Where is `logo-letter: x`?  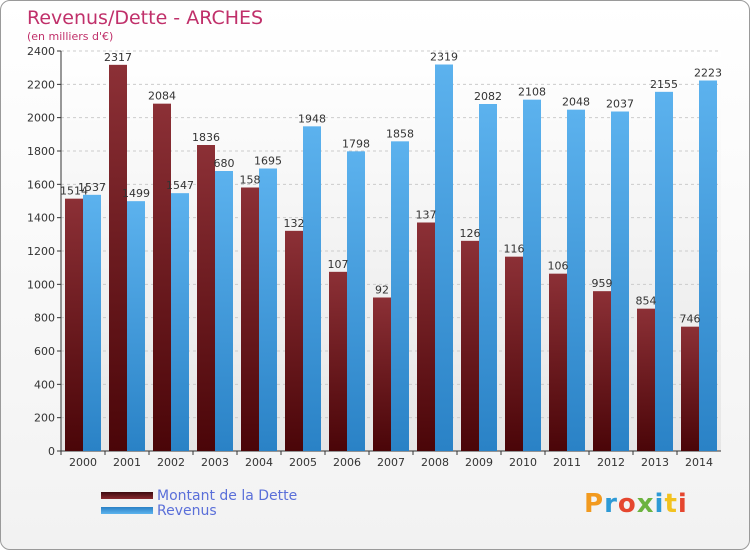 logo-letter: x is located at coordinates (645, 504).